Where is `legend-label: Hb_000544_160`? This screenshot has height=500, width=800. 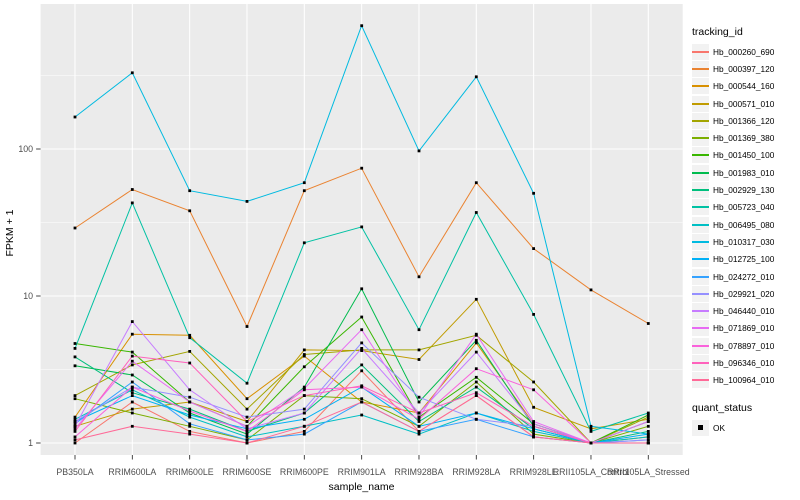 legend-label: Hb_000544_160 is located at coordinates (744, 86).